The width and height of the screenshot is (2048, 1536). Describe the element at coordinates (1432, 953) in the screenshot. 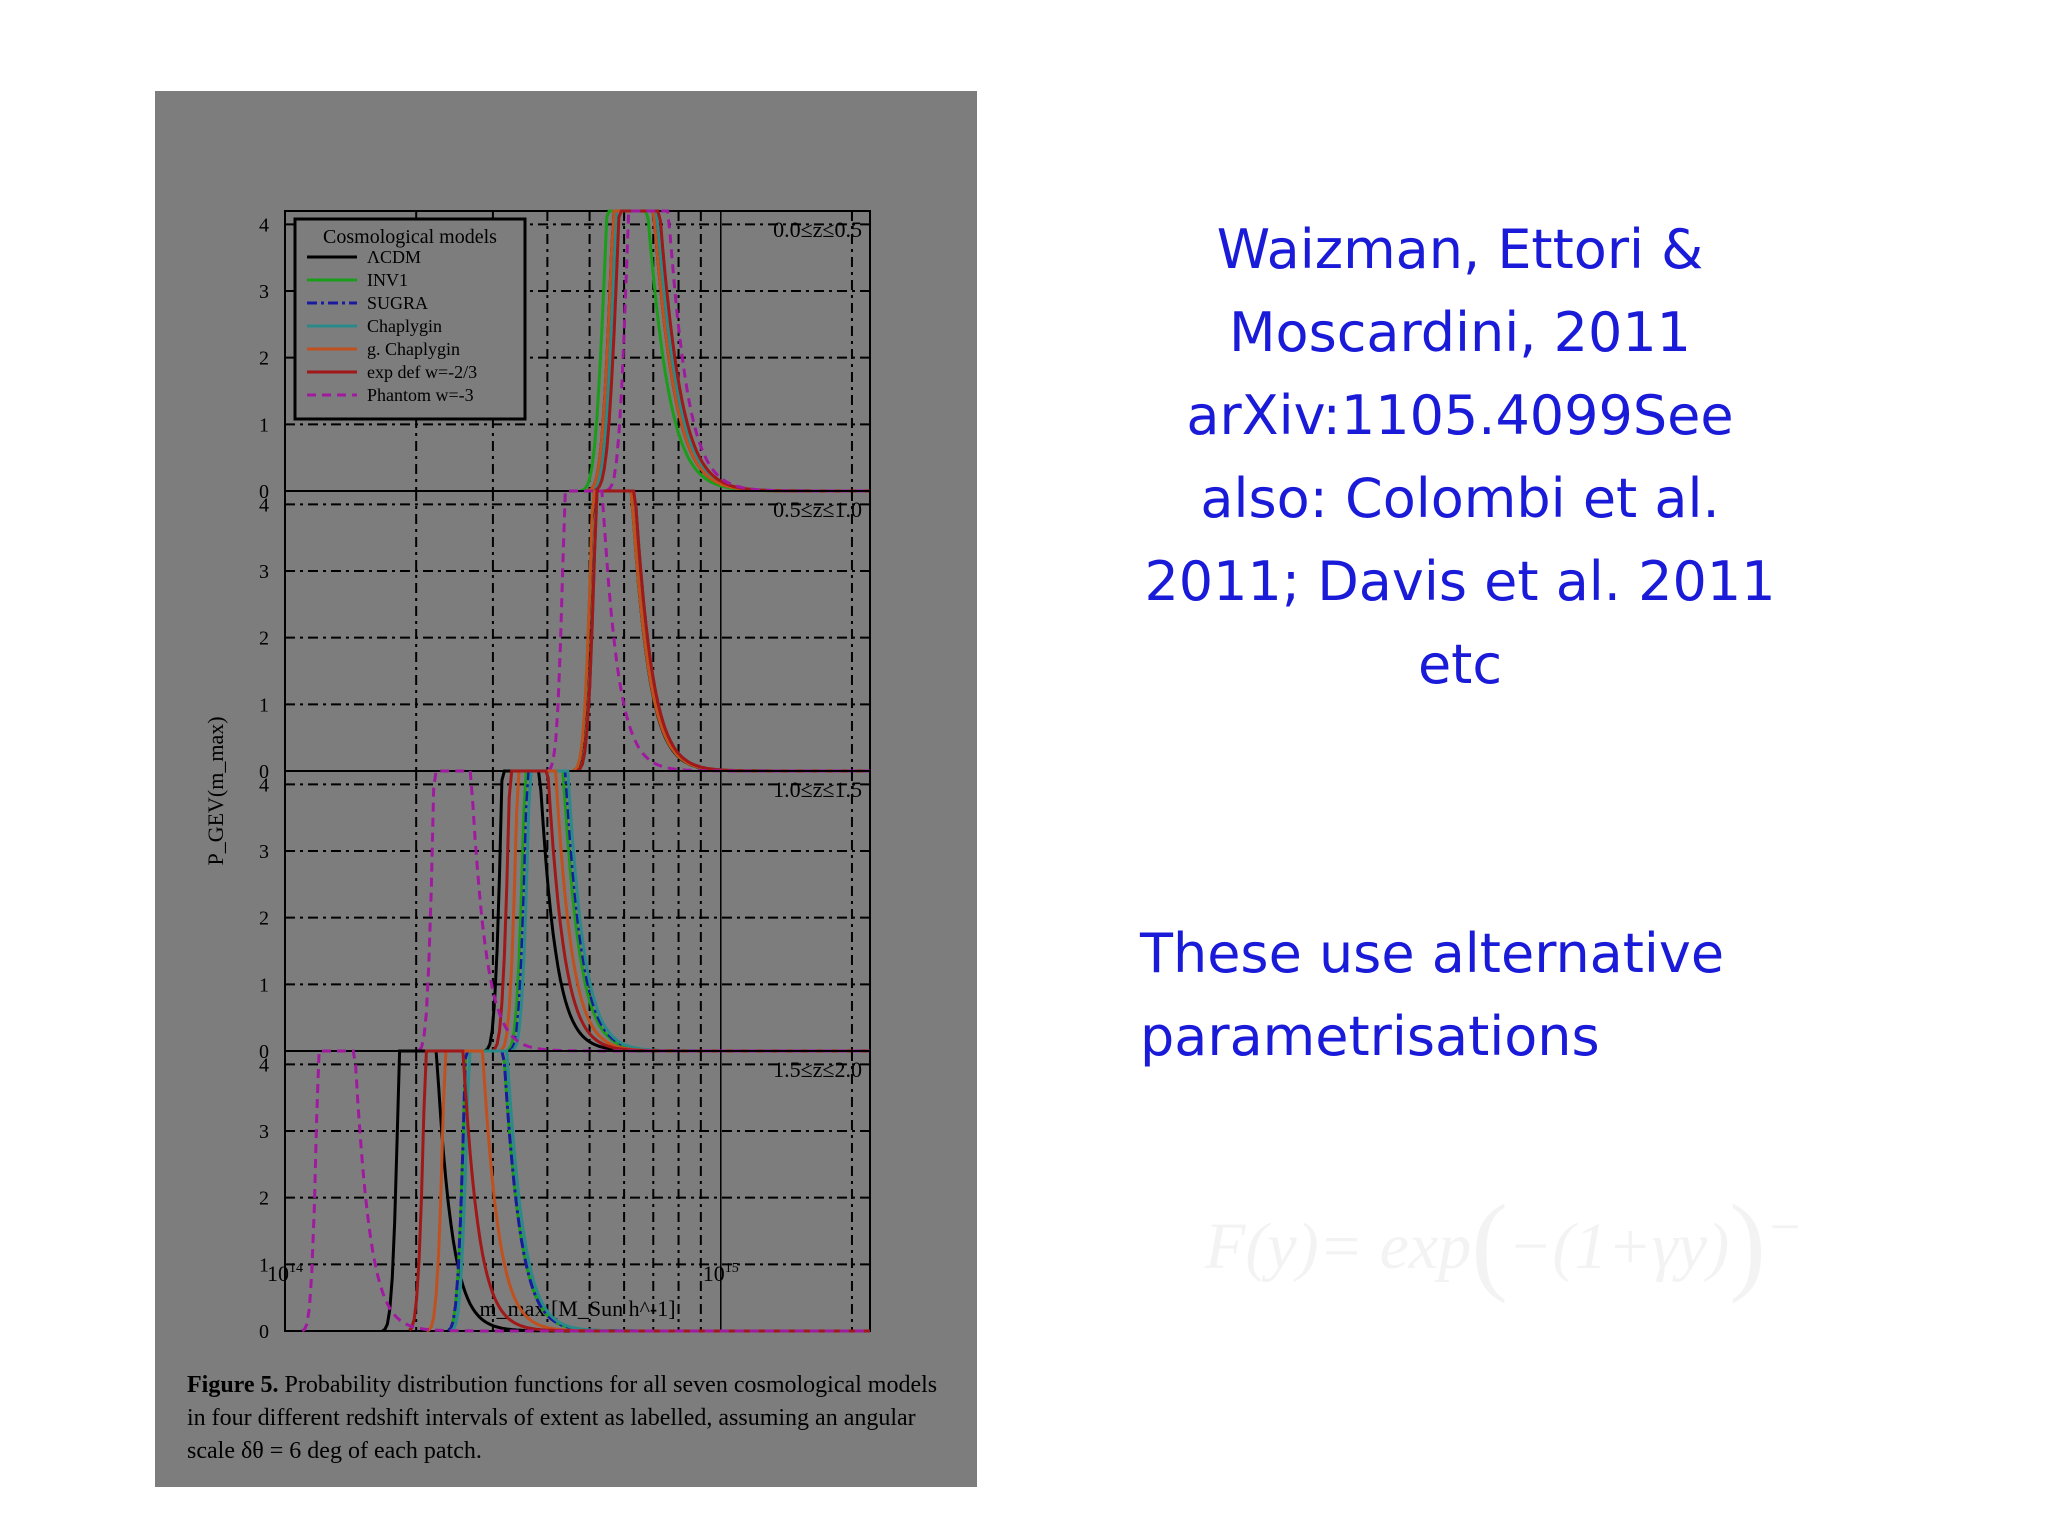

I see `note-line: These use alternative` at that location.